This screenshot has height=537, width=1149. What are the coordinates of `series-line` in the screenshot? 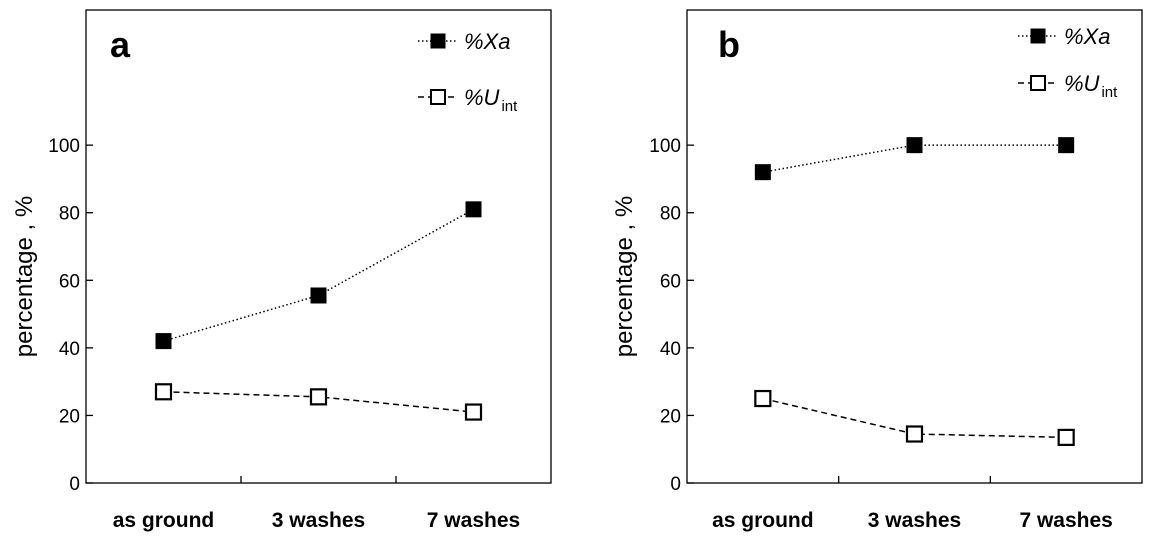 It's located at (318, 275).